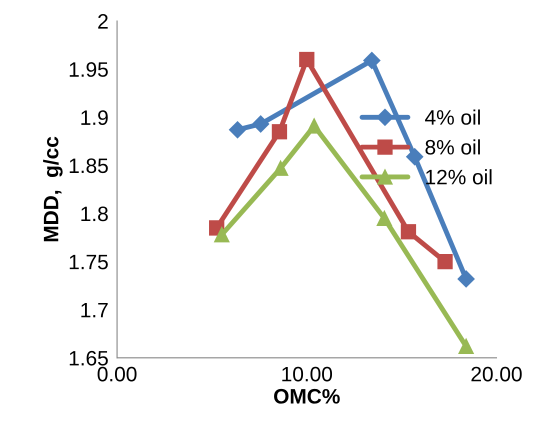  I want to click on y-tick-label: 1.65, so click(89, 358).